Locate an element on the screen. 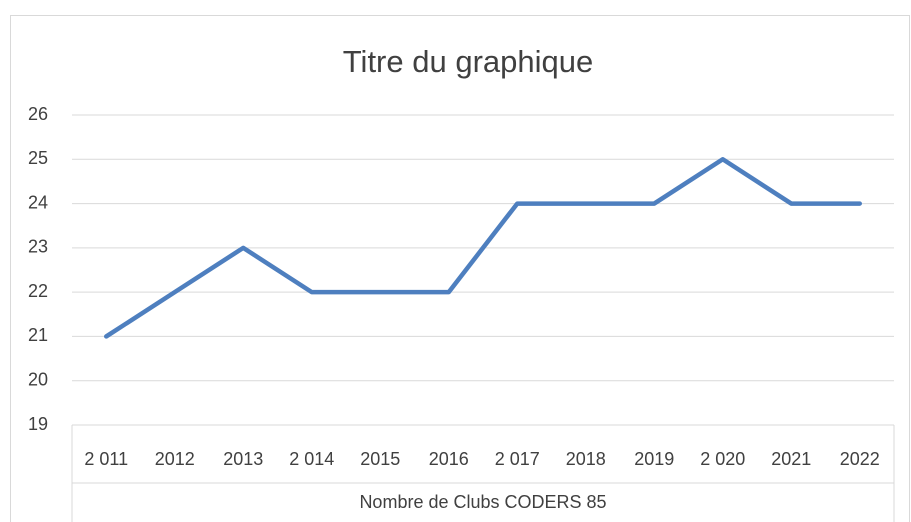  x-axis-label: Nombre de Clubs CODERS 85 is located at coordinates (482, 502).